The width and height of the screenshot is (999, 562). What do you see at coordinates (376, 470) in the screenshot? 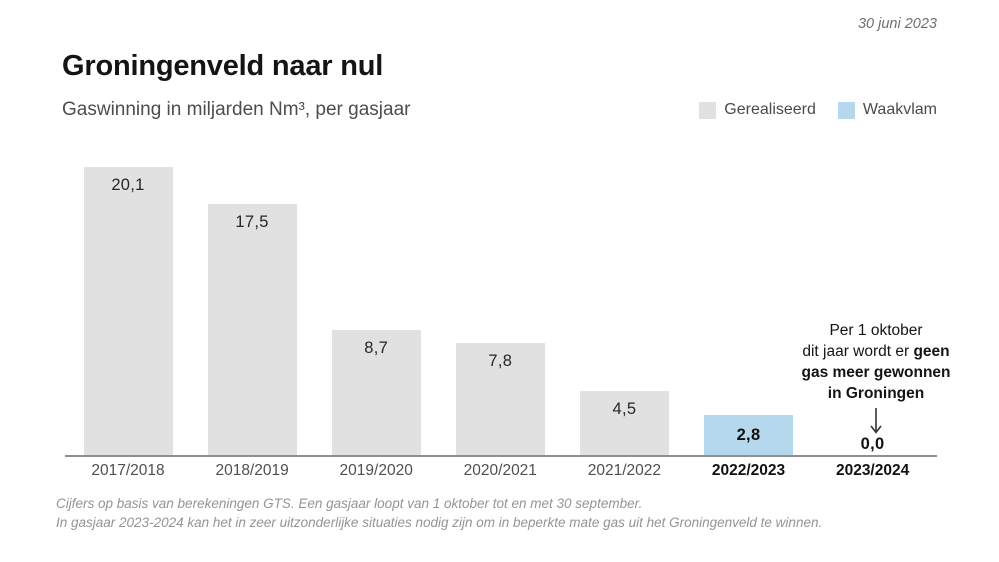
I see `x-axis-label-2019-2020: 2019/2020` at bounding box center [376, 470].